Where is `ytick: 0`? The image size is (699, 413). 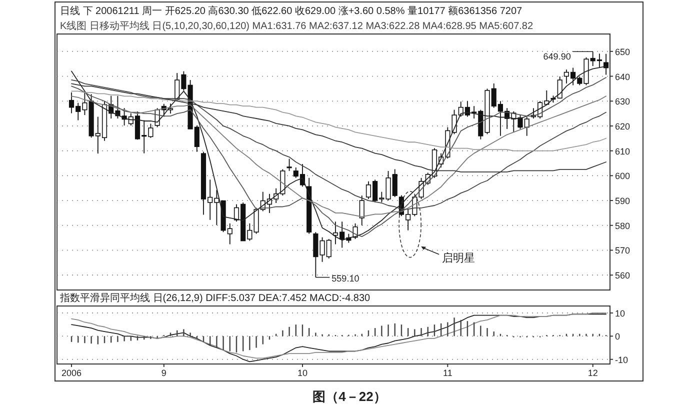
ytick: 0 is located at coordinates (617, 337).